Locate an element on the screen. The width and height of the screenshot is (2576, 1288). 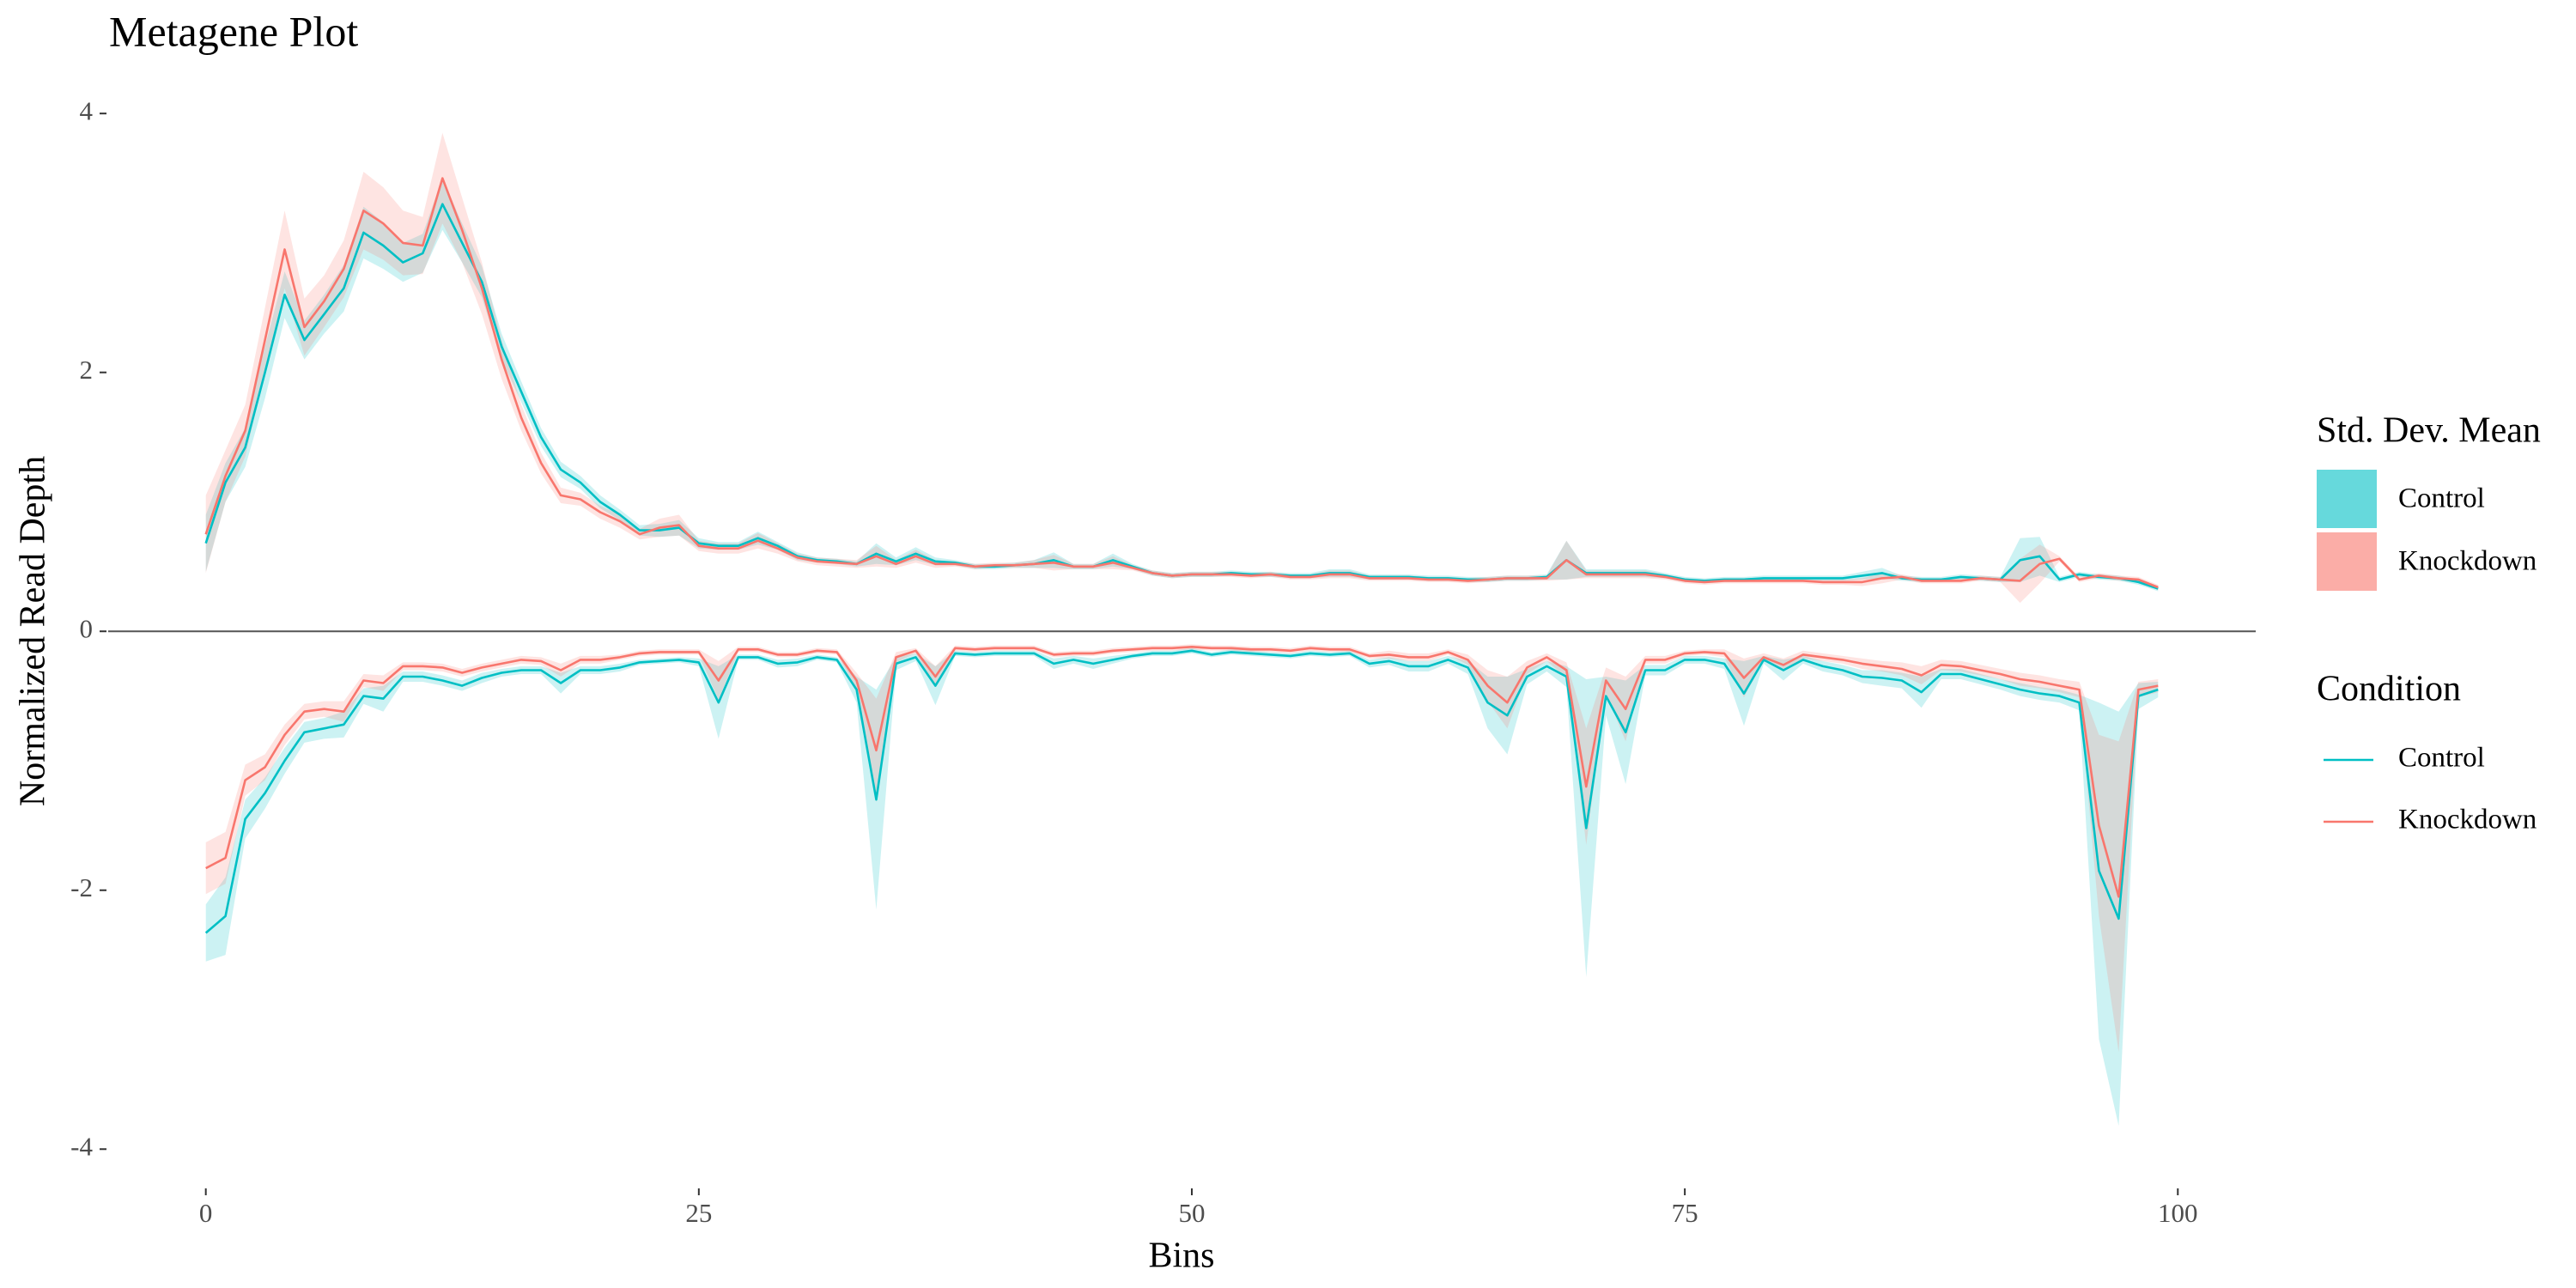
x-tick-label: 100 is located at coordinates (2178, 1213).